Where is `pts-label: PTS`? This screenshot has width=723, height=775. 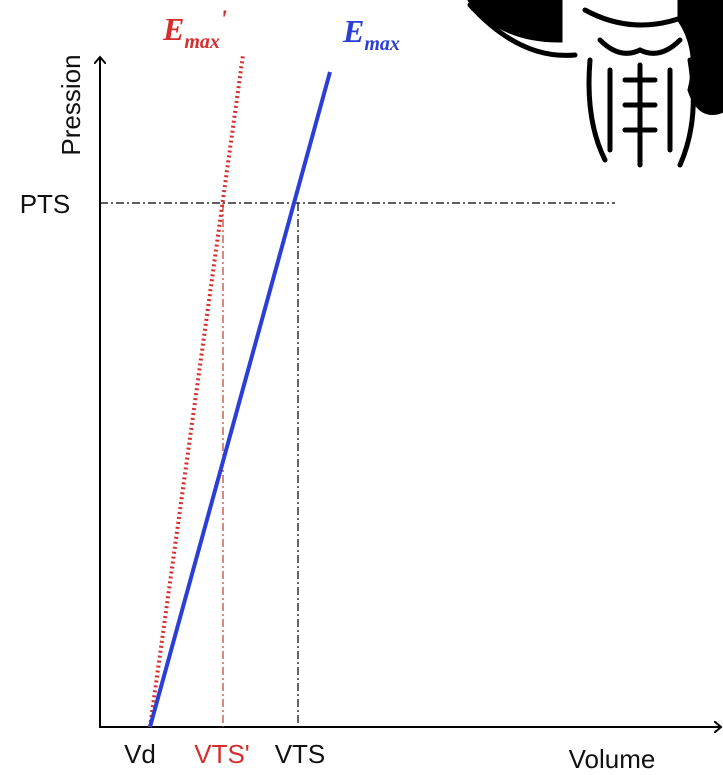 pts-label: PTS is located at coordinates (45, 204).